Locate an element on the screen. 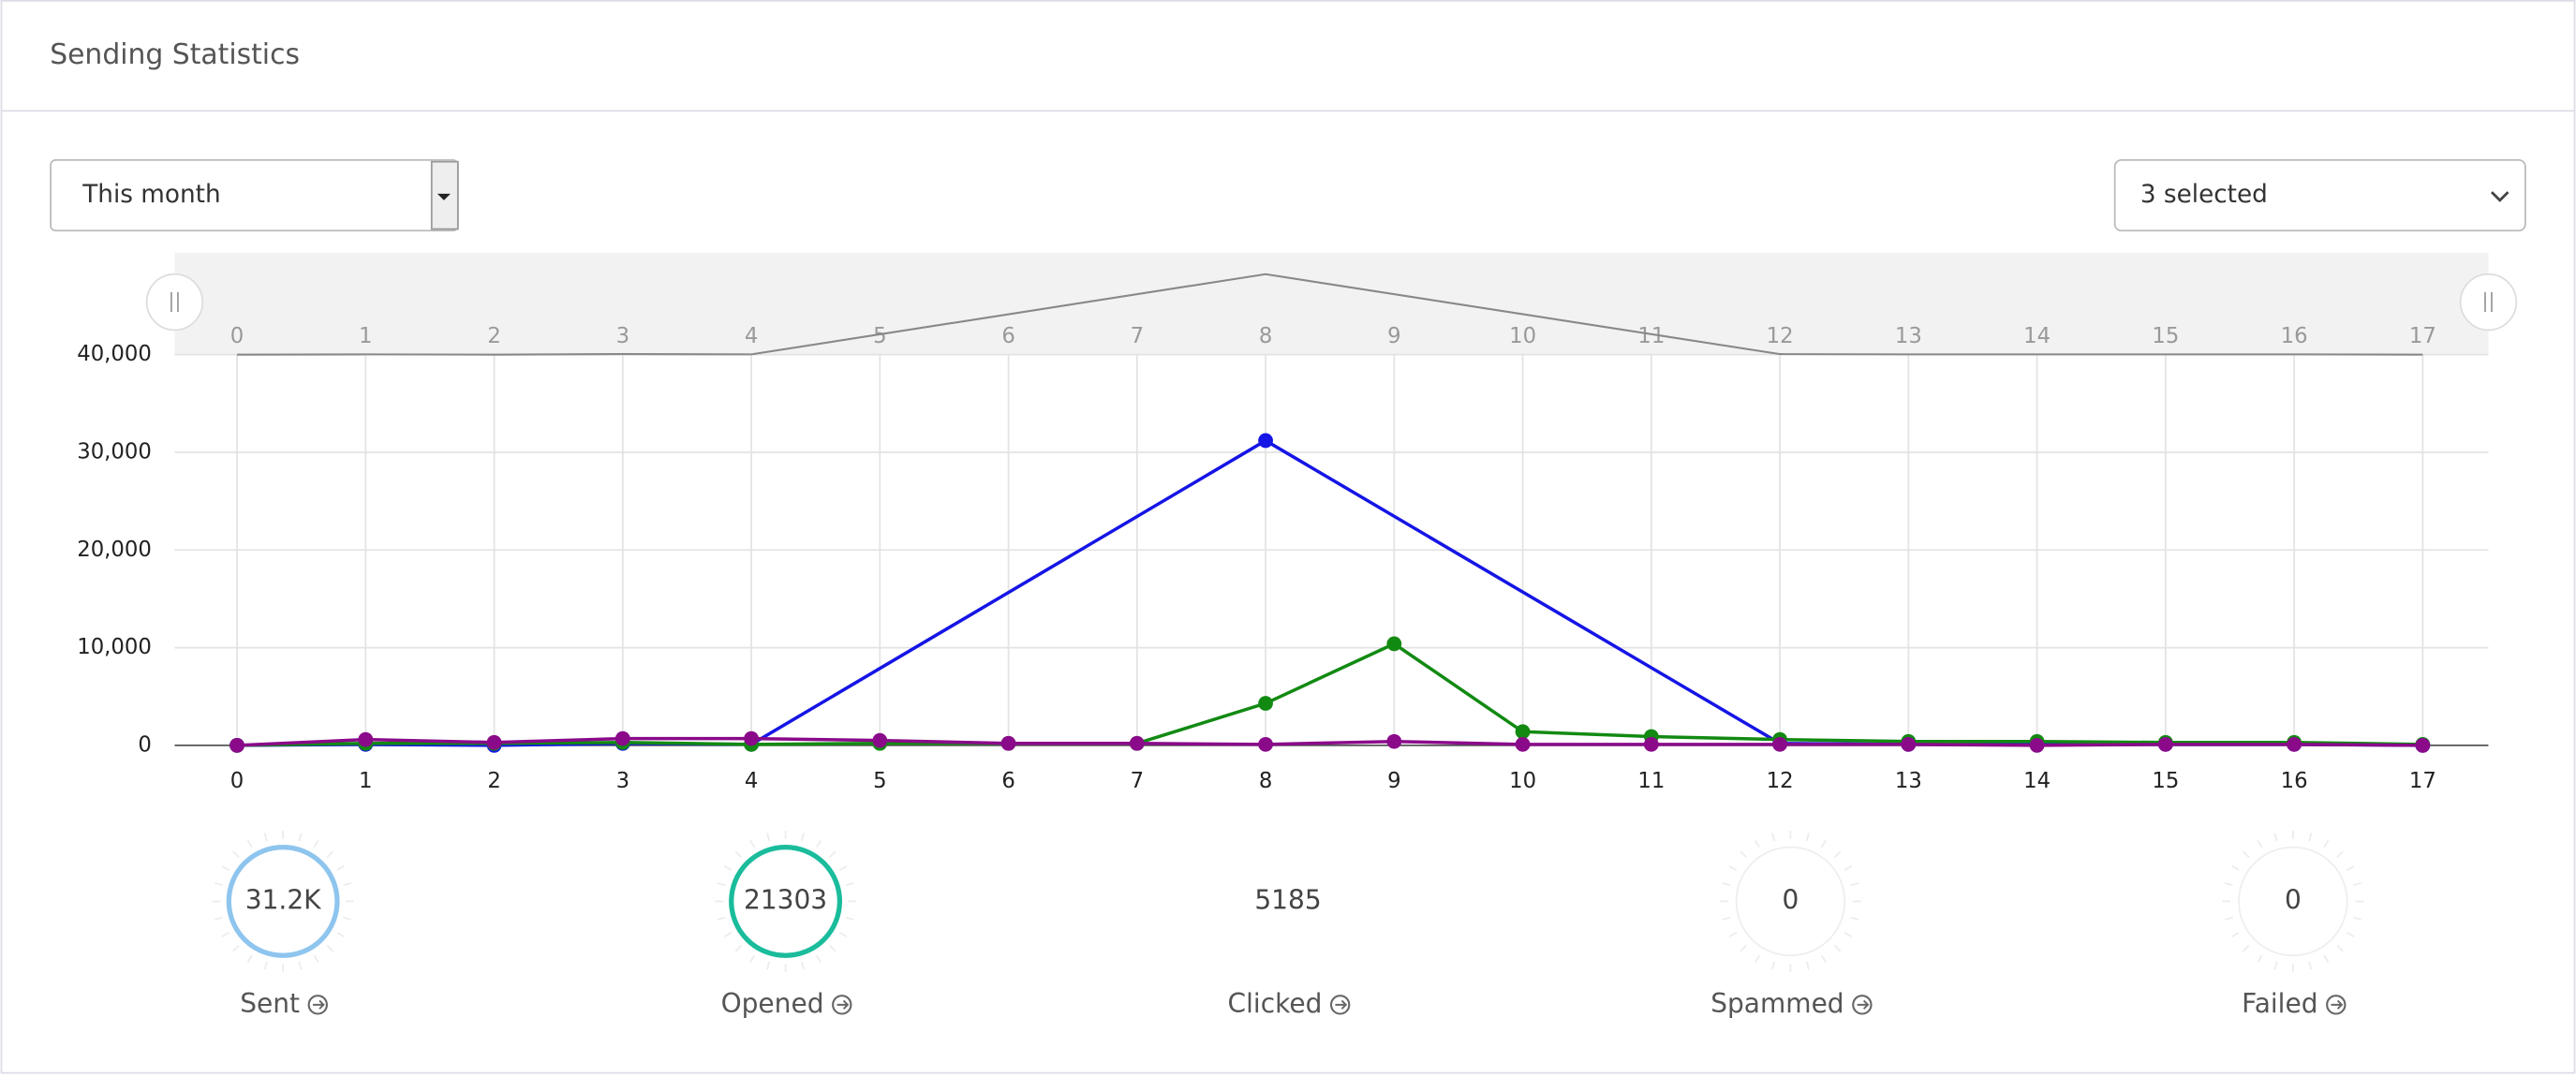  navigator-tick-label: 8 is located at coordinates (1265, 336).